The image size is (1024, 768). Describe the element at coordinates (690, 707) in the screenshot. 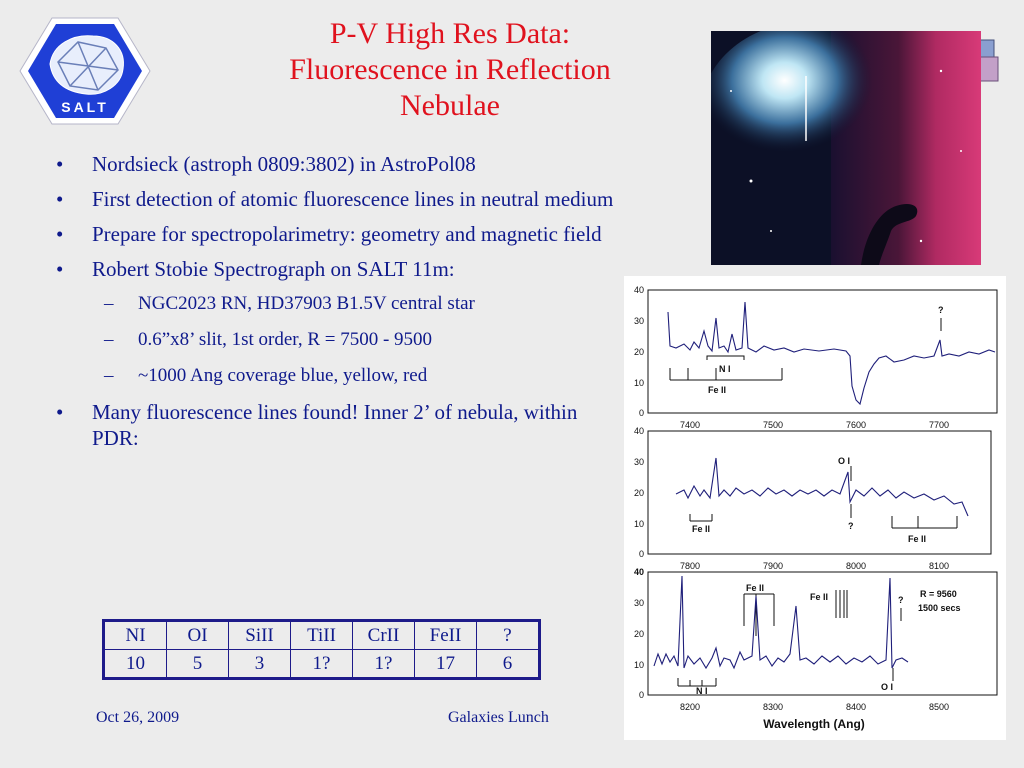

I see `x-tick-label: 8200` at that location.